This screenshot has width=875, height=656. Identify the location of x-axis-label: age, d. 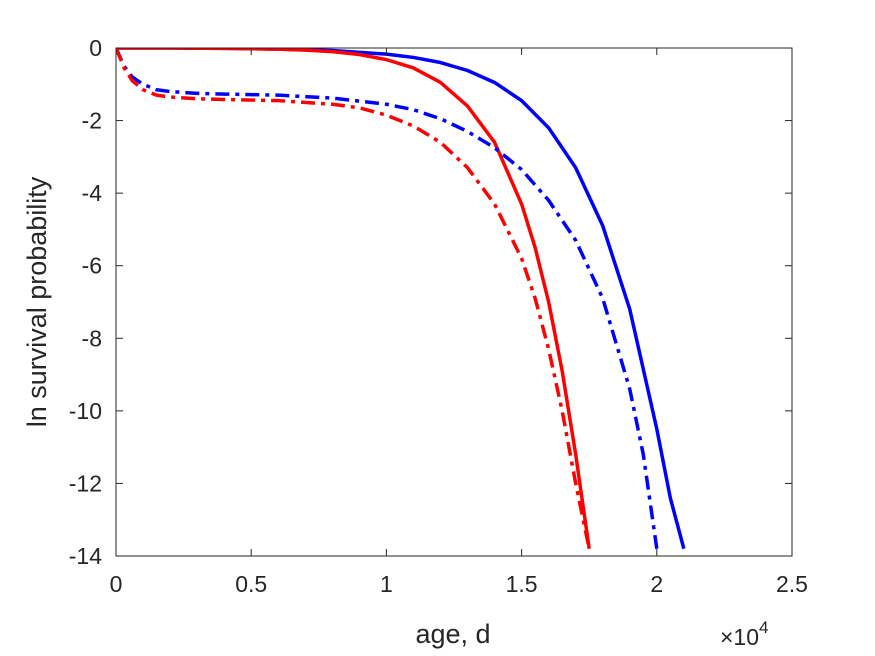
(452, 634).